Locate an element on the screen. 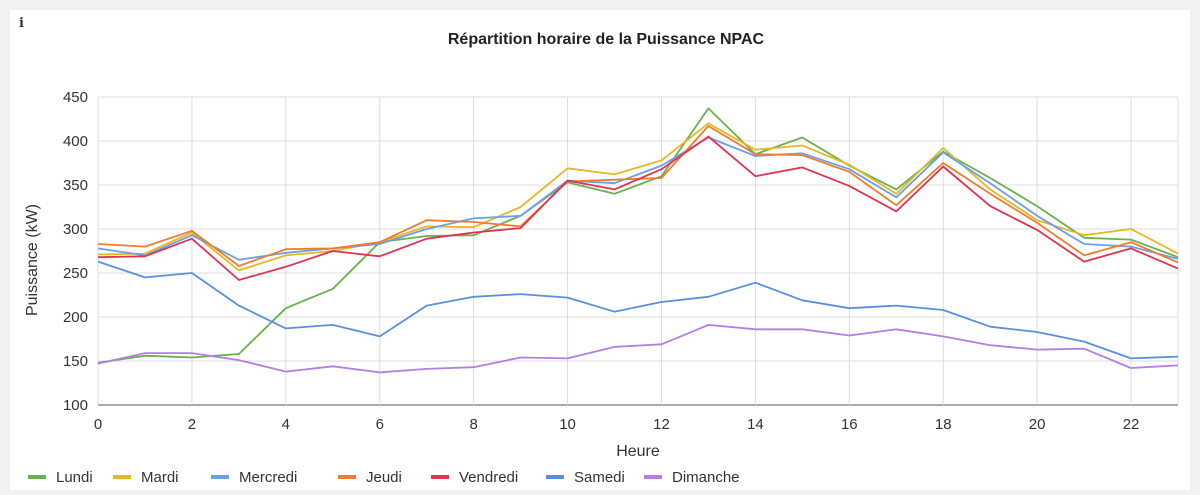 The width and height of the screenshot is (1200, 495). x-axis-ticks: 0 2 4 6 8 10 12 14 16 18 20 22 is located at coordinates (617, 424).